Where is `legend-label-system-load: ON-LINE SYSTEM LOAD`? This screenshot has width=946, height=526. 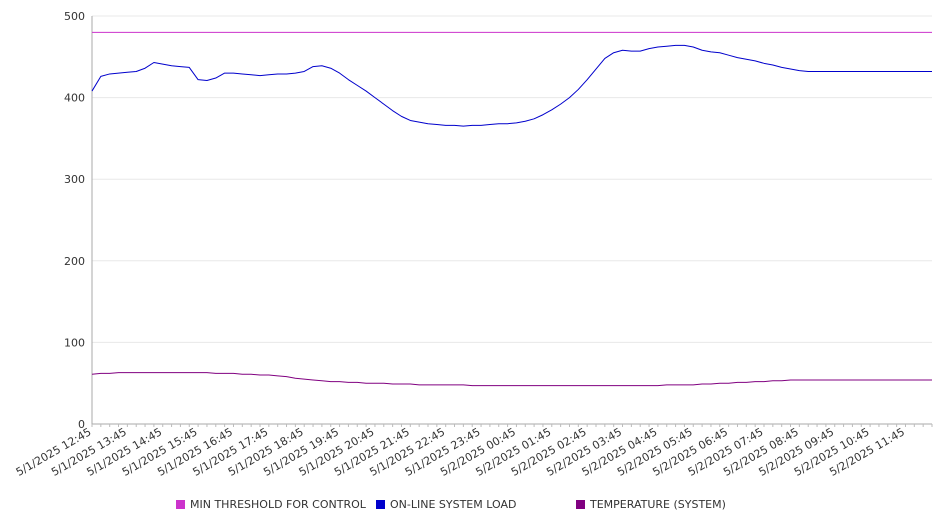
legend-label-system-load: ON-LINE SYSTEM LOAD is located at coordinates (453, 504).